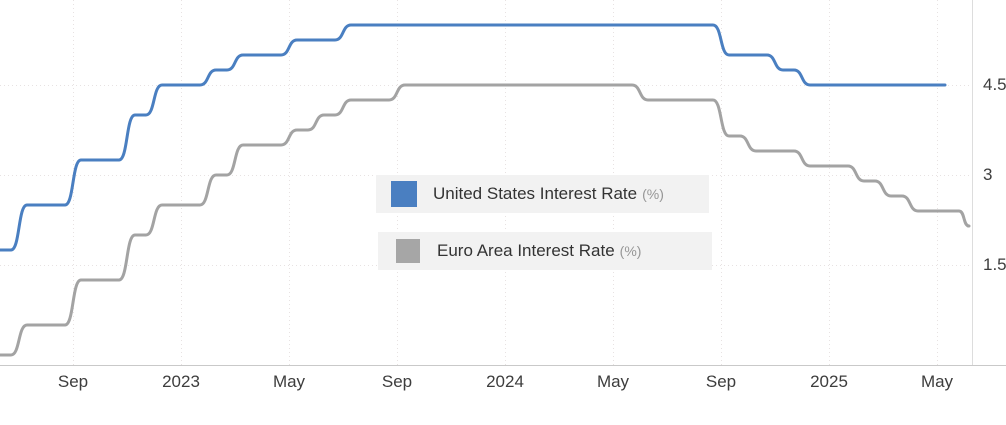 This screenshot has width=1006, height=425. Describe the element at coordinates (181, 381) in the screenshot. I see `x-tick-label: 2023` at that location.